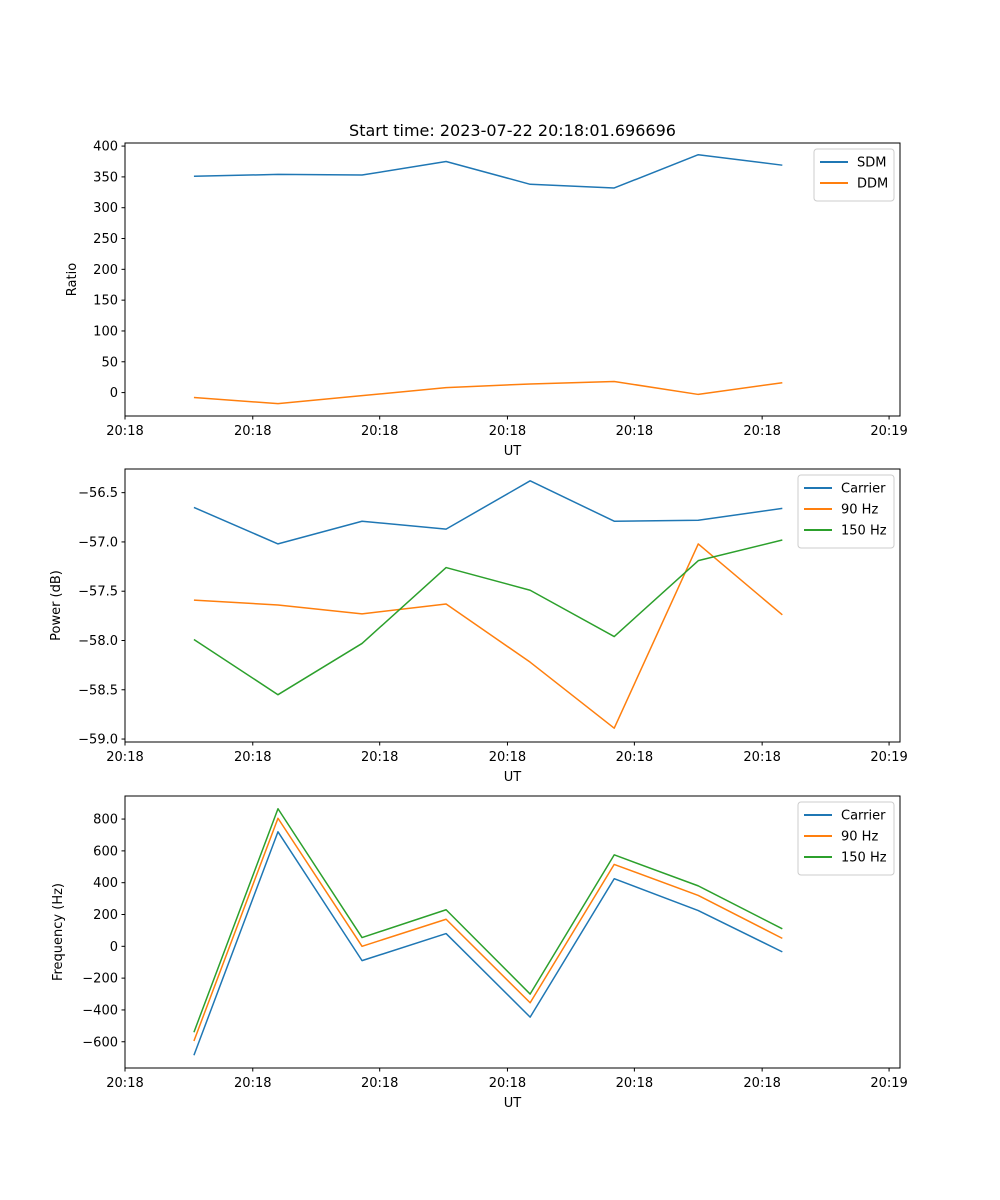  Describe the element at coordinates (488, 171) in the screenshot. I see `series-line-sdm` at that location.